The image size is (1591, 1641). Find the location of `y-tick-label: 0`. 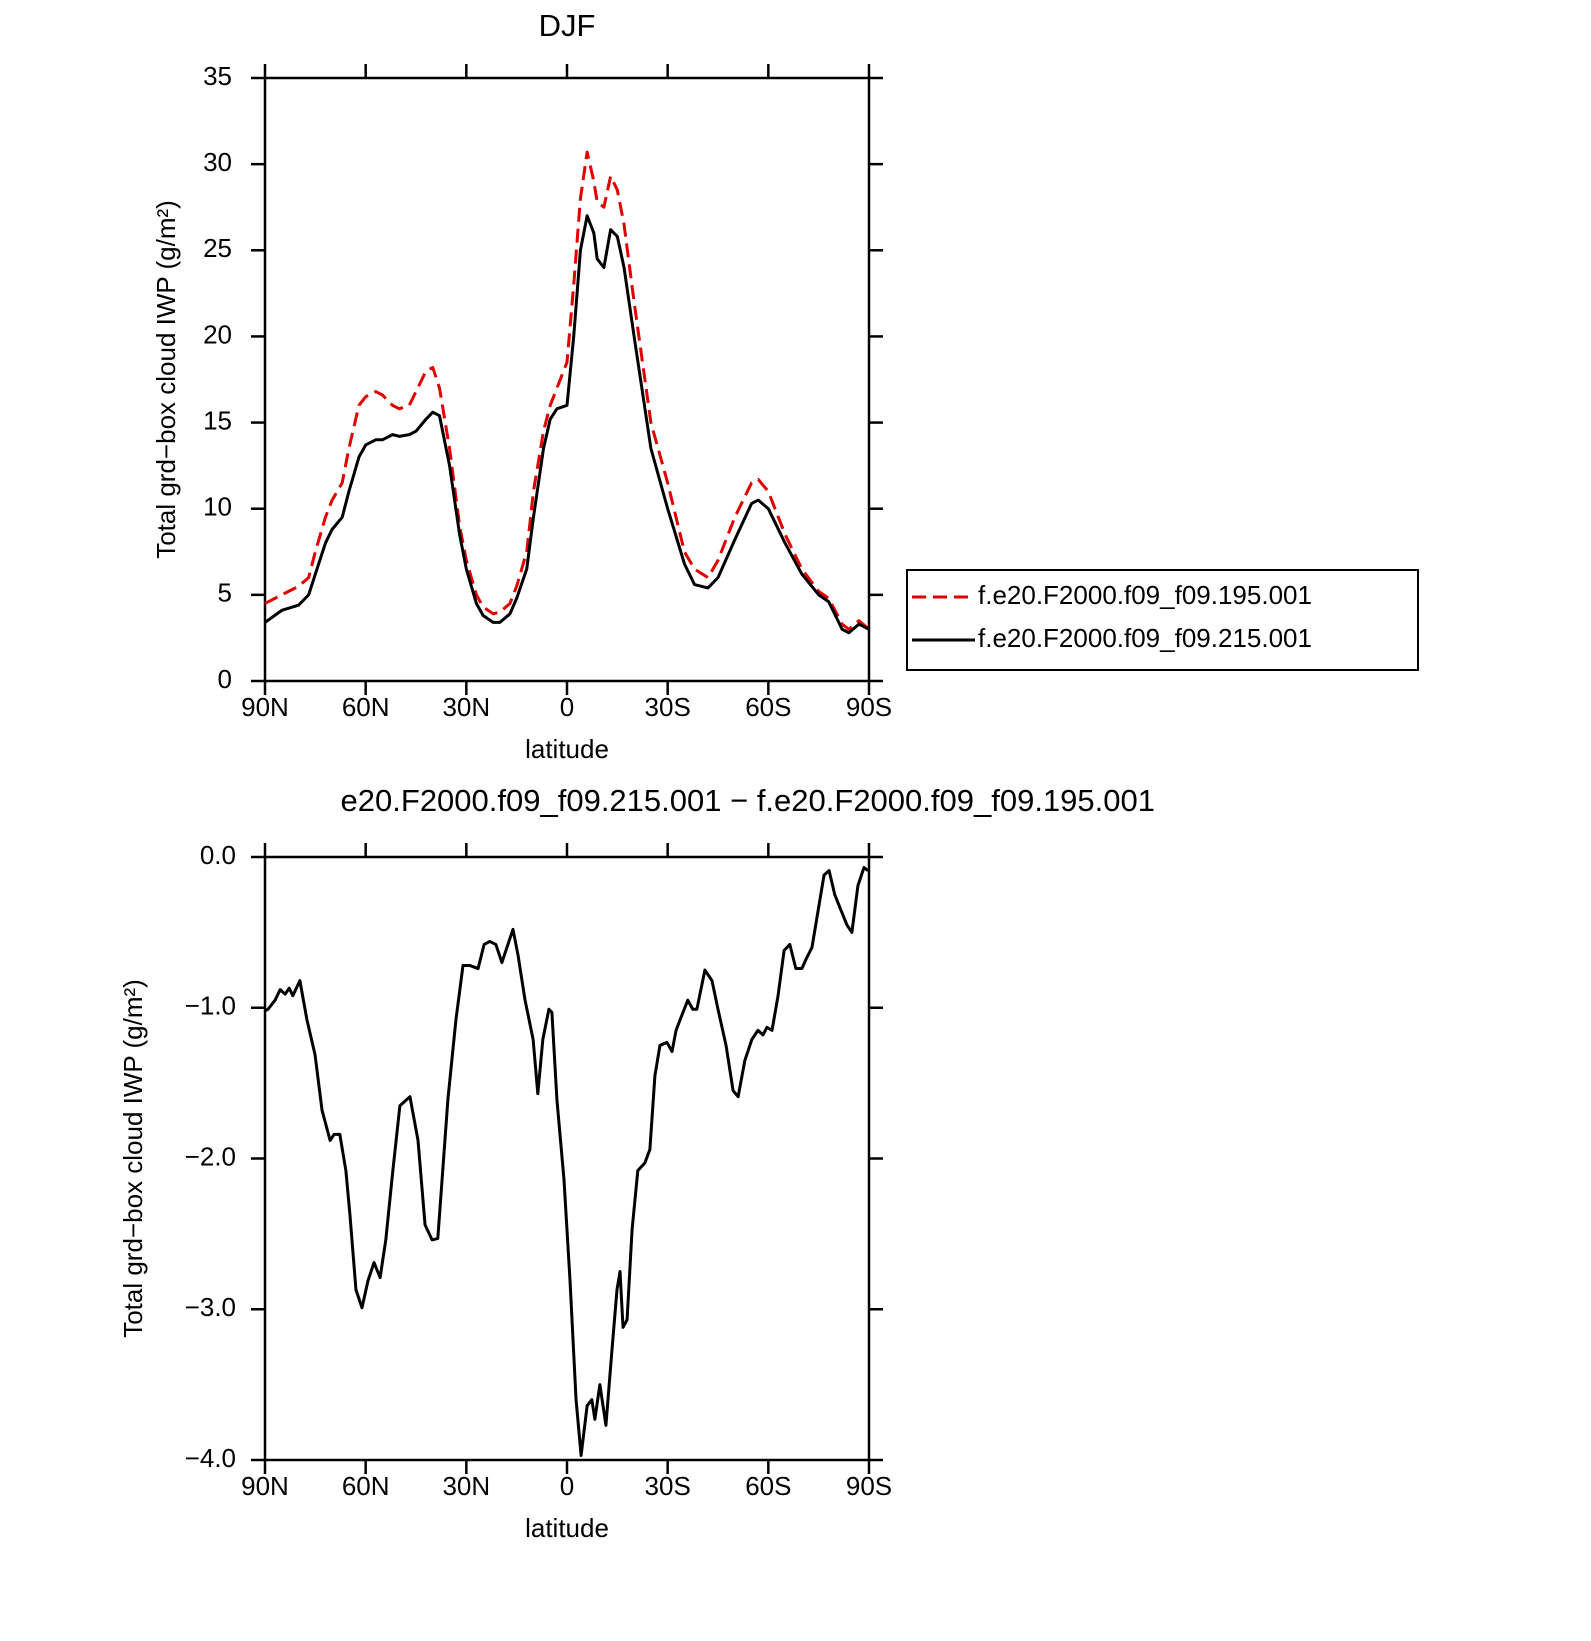

y-tick-label: 0 is located at coordinates (225, 679).